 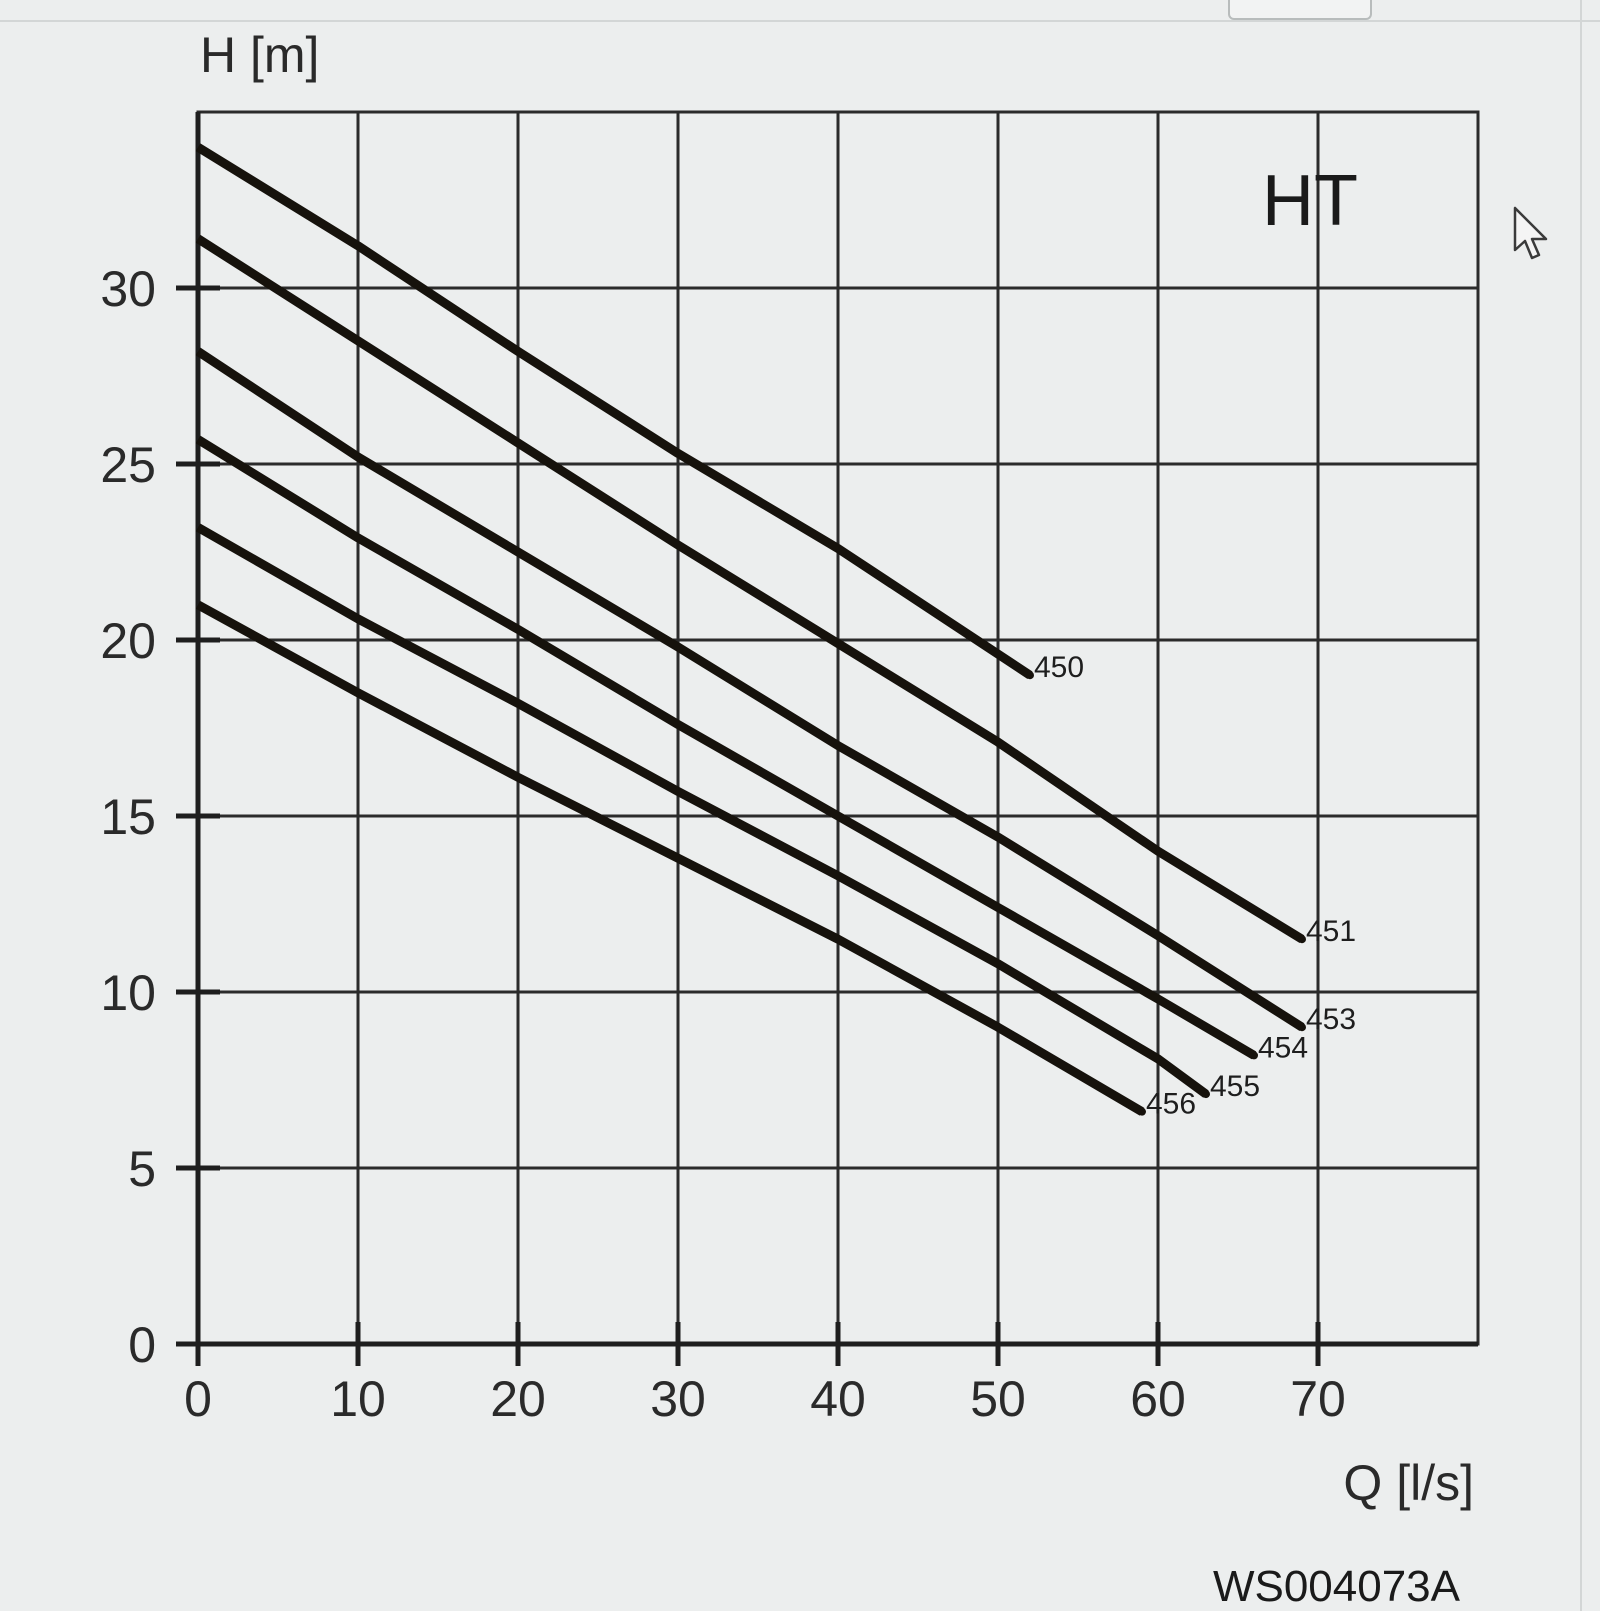 I want to click on series-label-450: 450, so click(x=1059, y=667).